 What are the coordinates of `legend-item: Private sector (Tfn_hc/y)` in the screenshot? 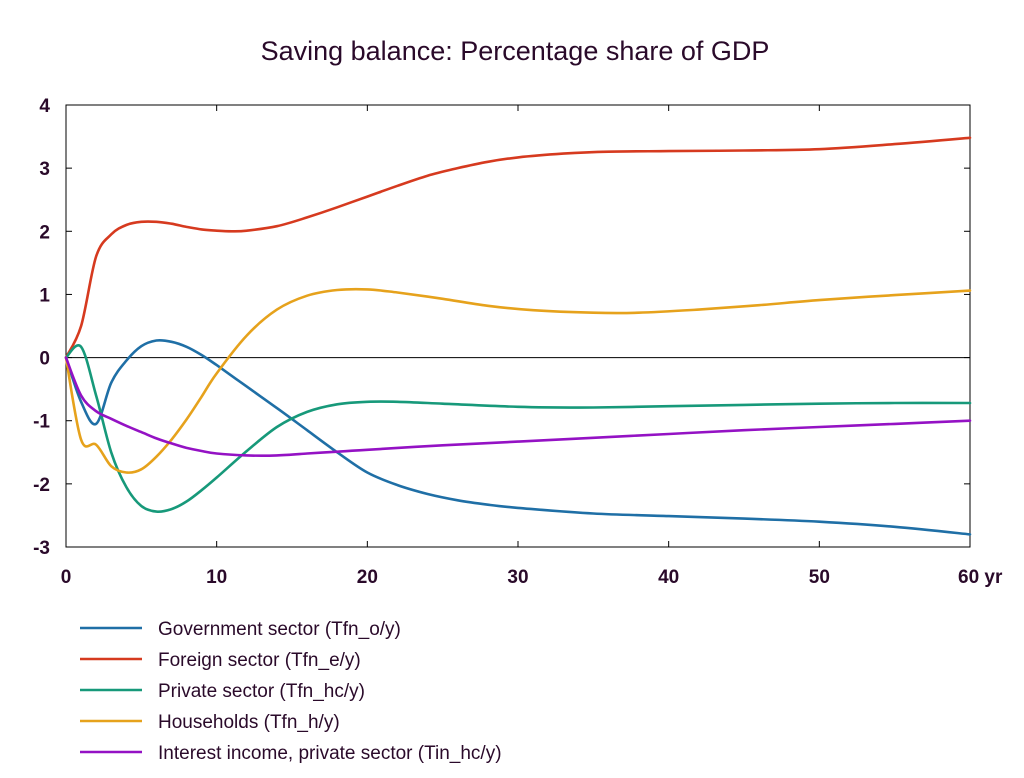 It's located at (222, 691).